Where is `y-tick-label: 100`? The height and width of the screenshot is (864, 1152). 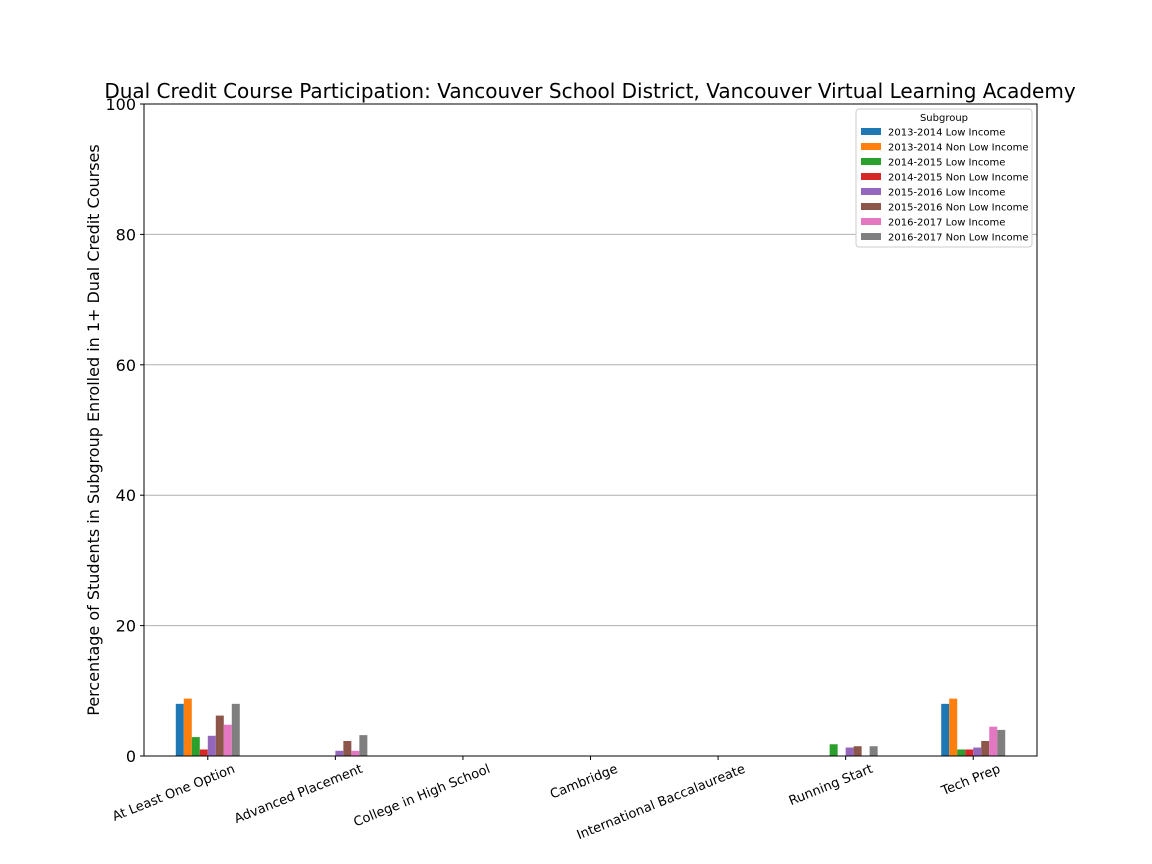
y-tick-label: 100 is located at coordinates (120, 104).